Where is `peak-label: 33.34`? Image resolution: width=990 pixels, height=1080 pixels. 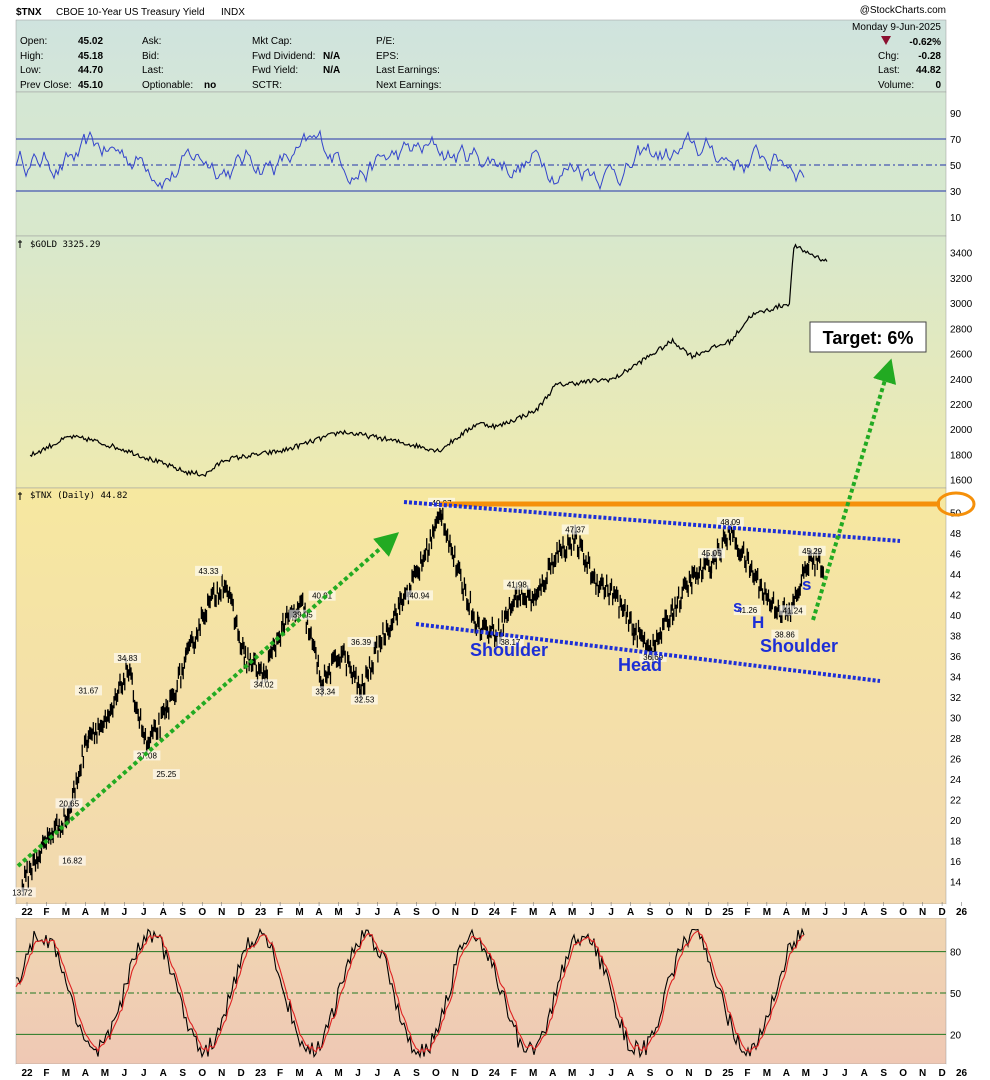 peak-label: 33.34 is located at coordinates (325, 691).